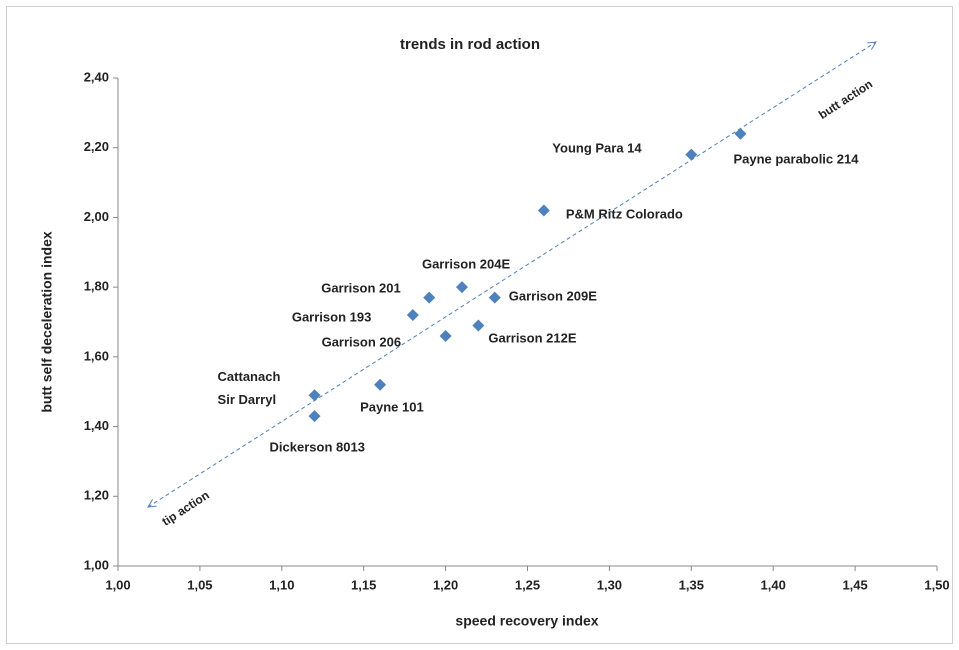 The width and height of the screenshot is (959, 650). Describe the element at coordinates (445, 584) in the screenshot. I see `x-tick-label: 1,20` at that location.